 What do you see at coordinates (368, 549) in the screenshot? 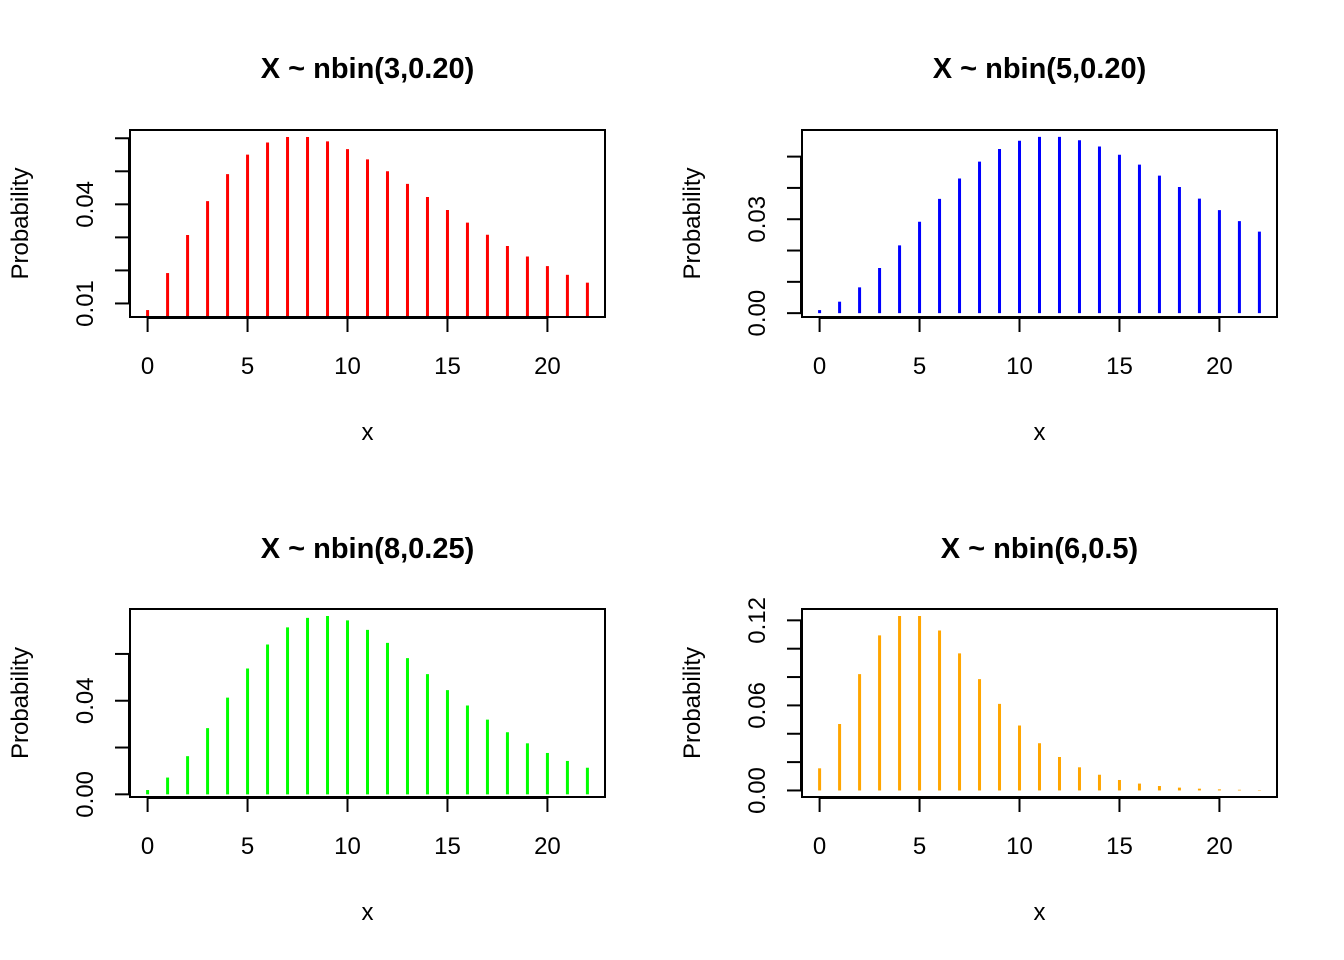
I see `chart-title: X ~ nbin(8,0.25)` at bounding box center [368, 549].